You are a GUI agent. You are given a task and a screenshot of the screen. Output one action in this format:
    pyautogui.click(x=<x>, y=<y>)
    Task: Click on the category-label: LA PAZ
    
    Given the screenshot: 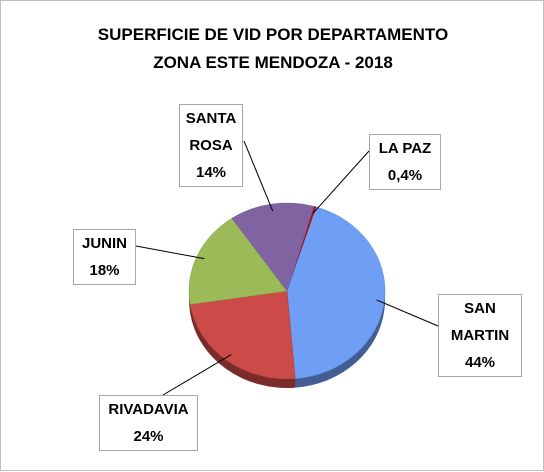 What is the action you would take?
    pyautogui.click(x=405, y=148)
    